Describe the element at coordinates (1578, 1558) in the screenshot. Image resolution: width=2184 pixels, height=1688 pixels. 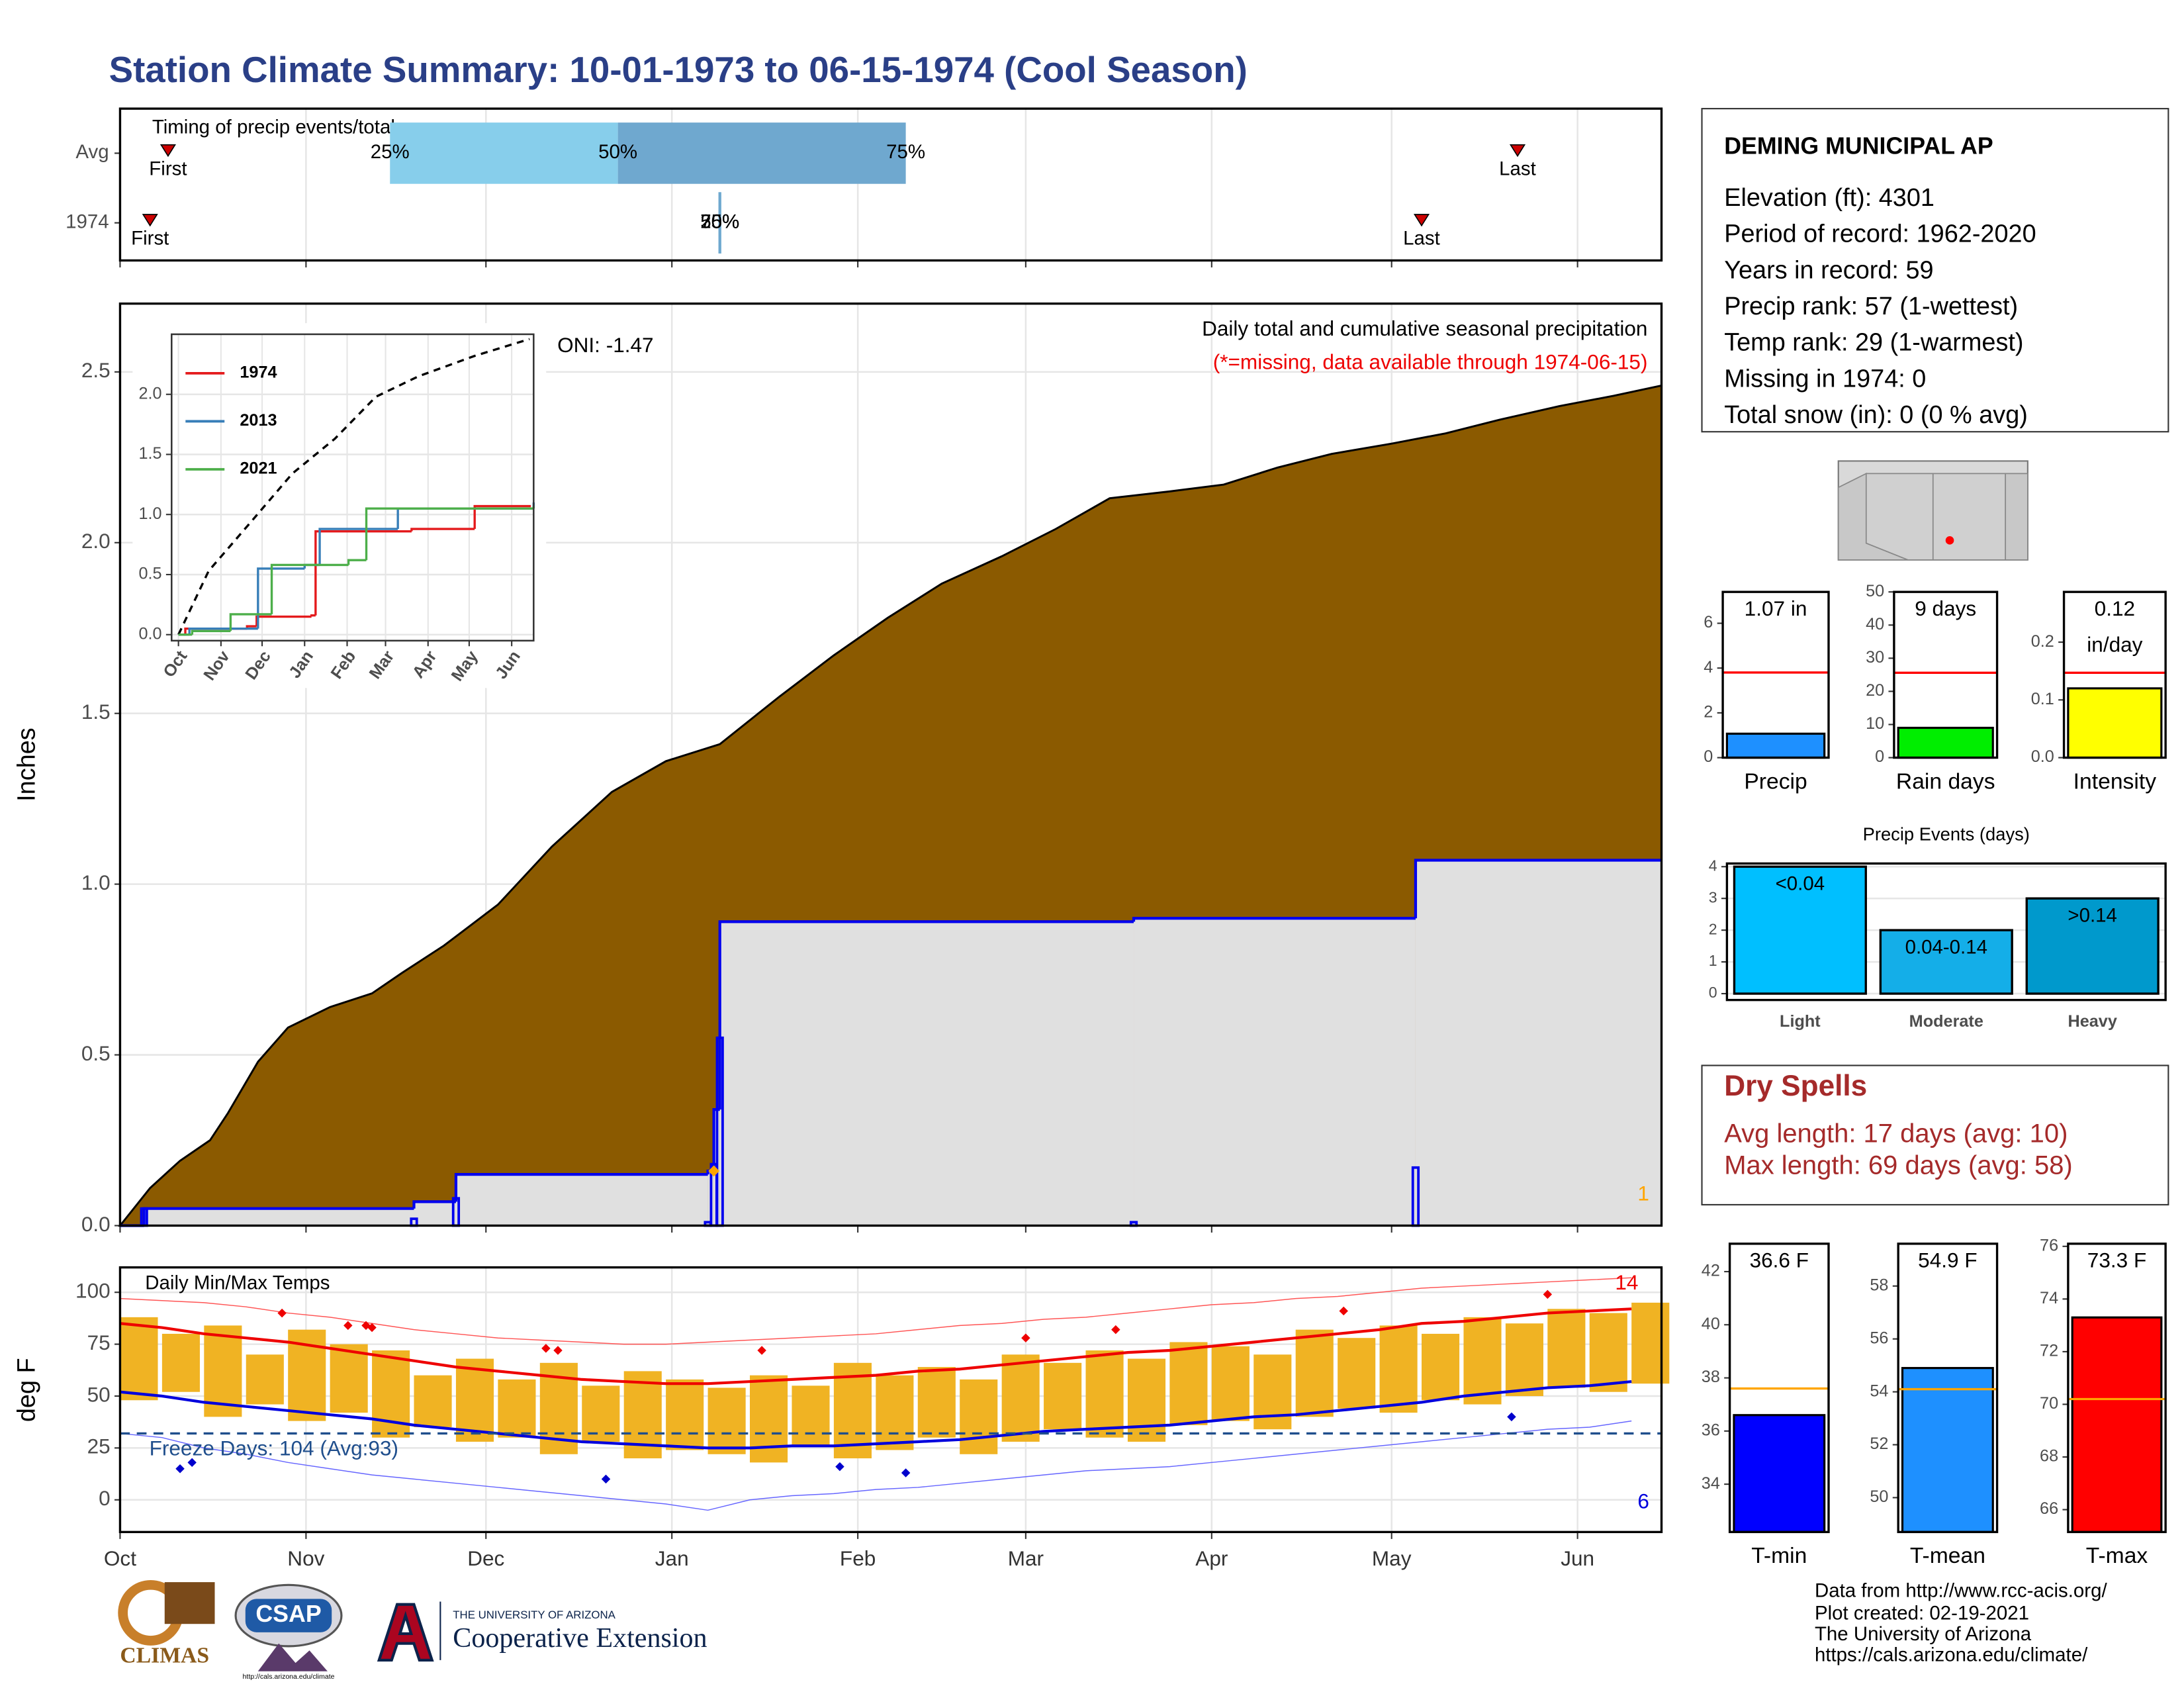
I see `x-tick-label: Jun` at that location.